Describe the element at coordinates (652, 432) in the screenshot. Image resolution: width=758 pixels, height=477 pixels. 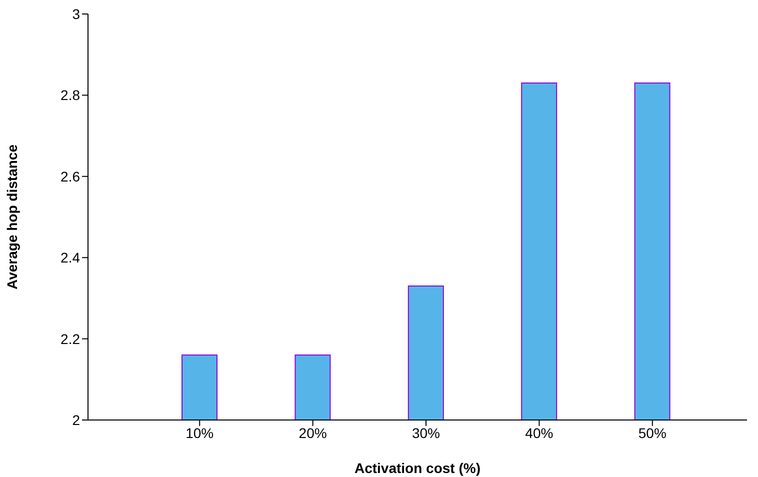
I see `x-tick-label: 50%` at that location.